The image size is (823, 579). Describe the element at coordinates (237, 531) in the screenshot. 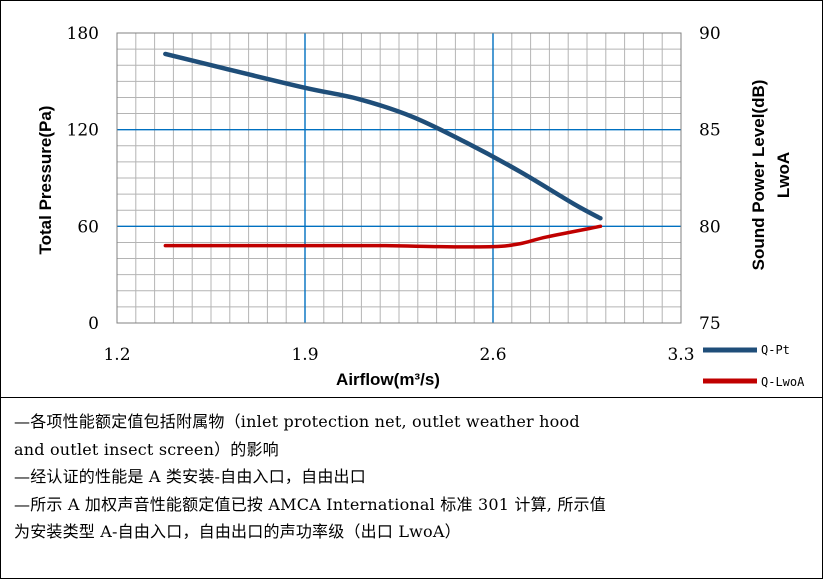

I see `note-line-5: 为安装类型 A-自由入口，自由出口的声功率级（出口 LwoA）` at that location.